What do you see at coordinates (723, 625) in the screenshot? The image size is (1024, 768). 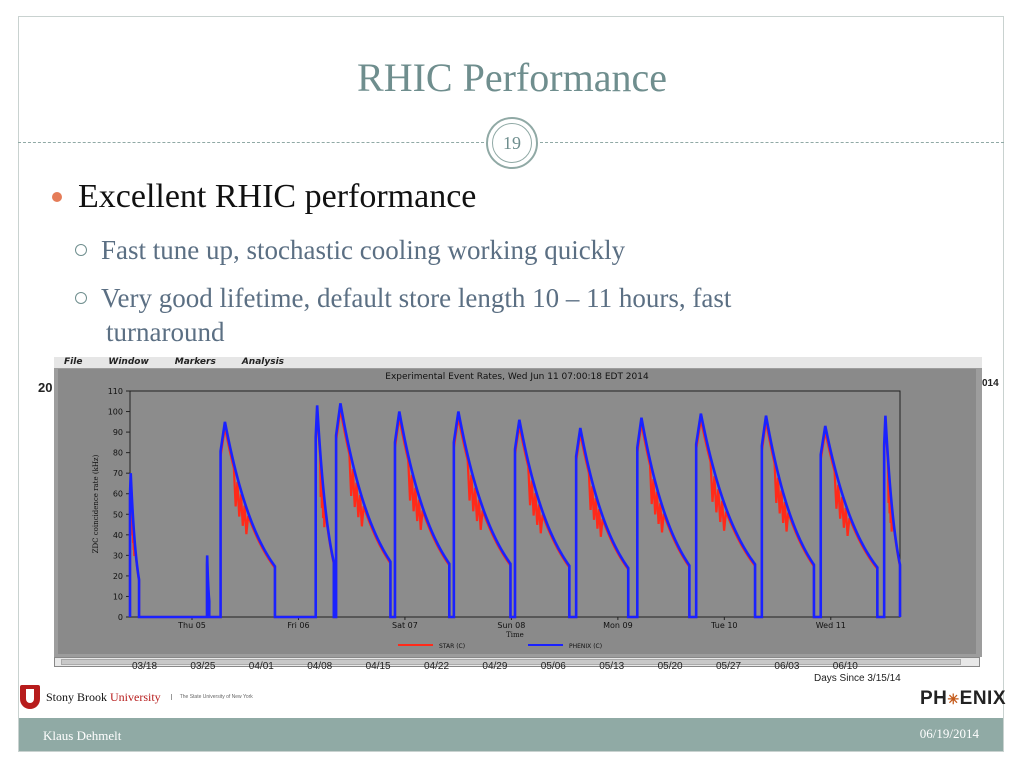 I see `x-tick-label: Tue 10` at bounding box center [723, 625].